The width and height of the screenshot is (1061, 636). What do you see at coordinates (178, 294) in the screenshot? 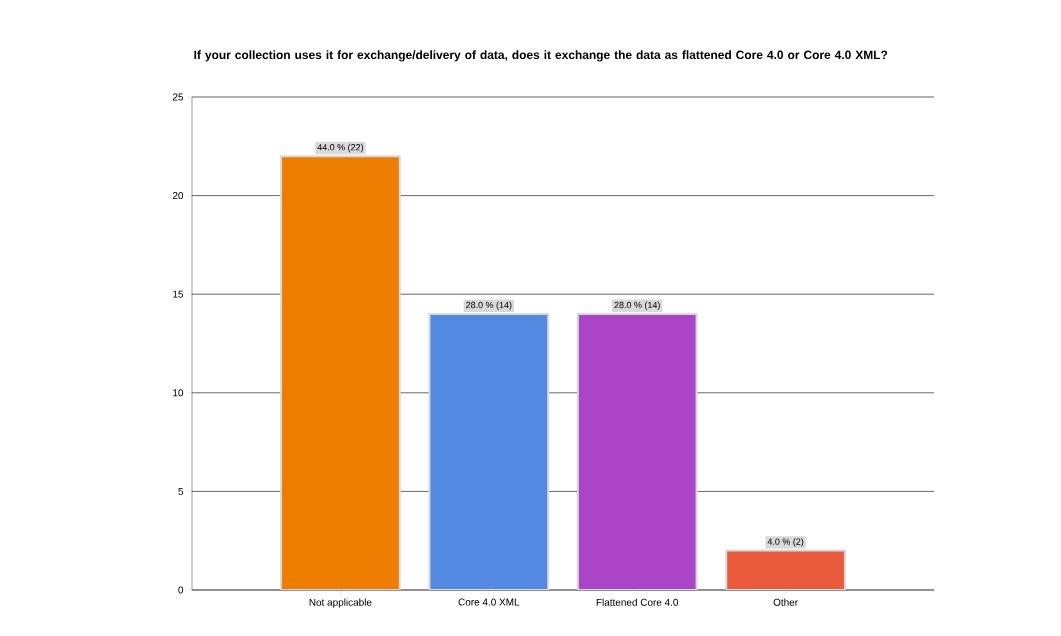
I see `y-tick-label: 15` at bounding box center [178, 294].